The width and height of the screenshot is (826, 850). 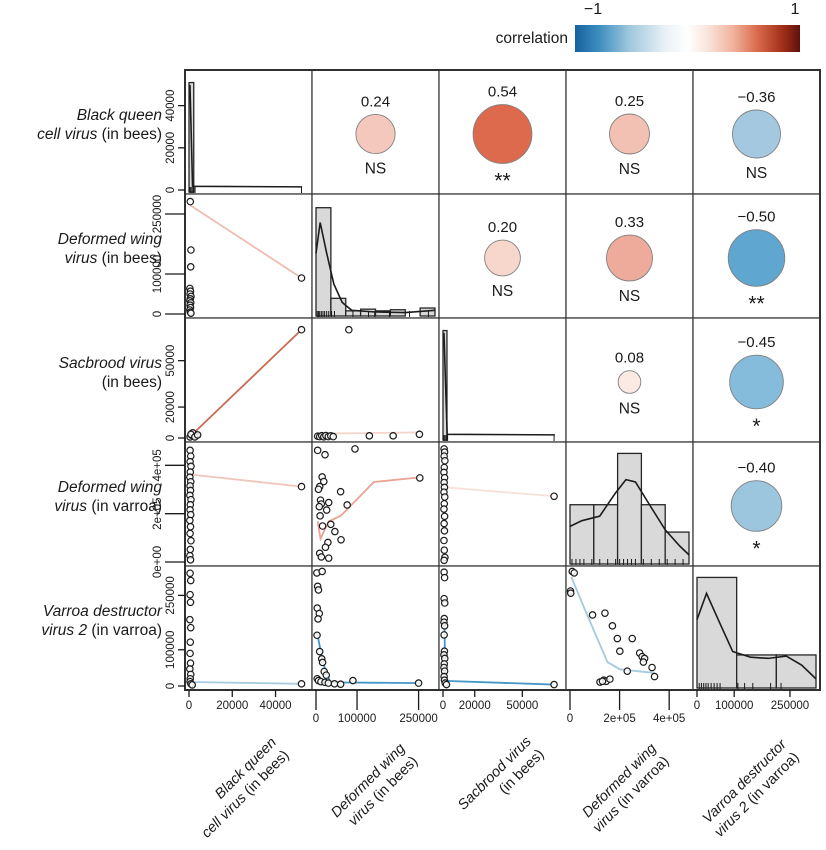 What do you see at coordinates (158, 274) in the screenshot?
I see `y-tick-label: 100000` at bounding box center [158, 274].